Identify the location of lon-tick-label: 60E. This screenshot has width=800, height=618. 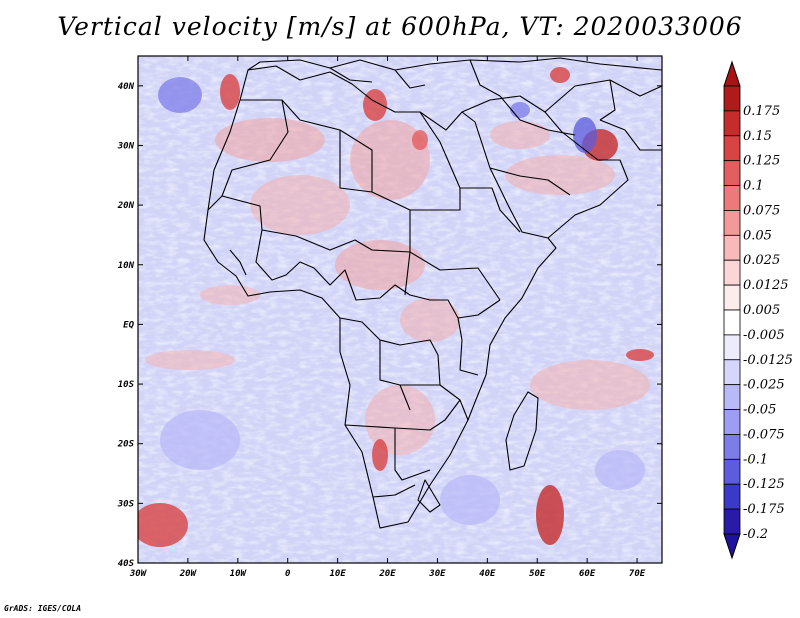
(587, 574).